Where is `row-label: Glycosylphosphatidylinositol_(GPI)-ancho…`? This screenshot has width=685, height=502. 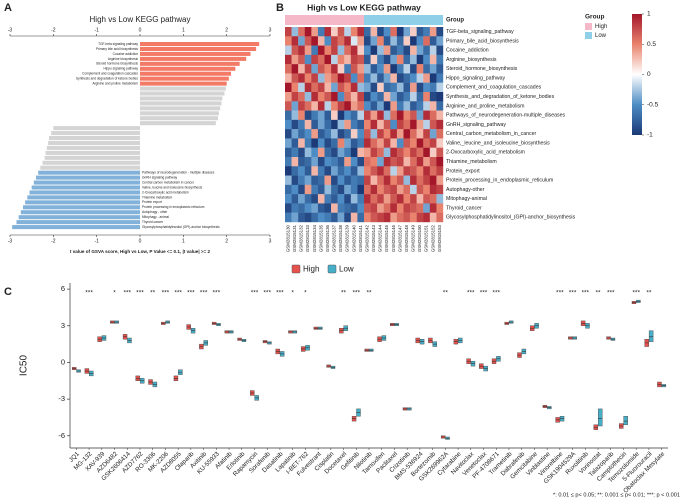
row-label: Glycosylphosphatidylinositol_(GPI)-ancho… is located at coordinates (511, 218).